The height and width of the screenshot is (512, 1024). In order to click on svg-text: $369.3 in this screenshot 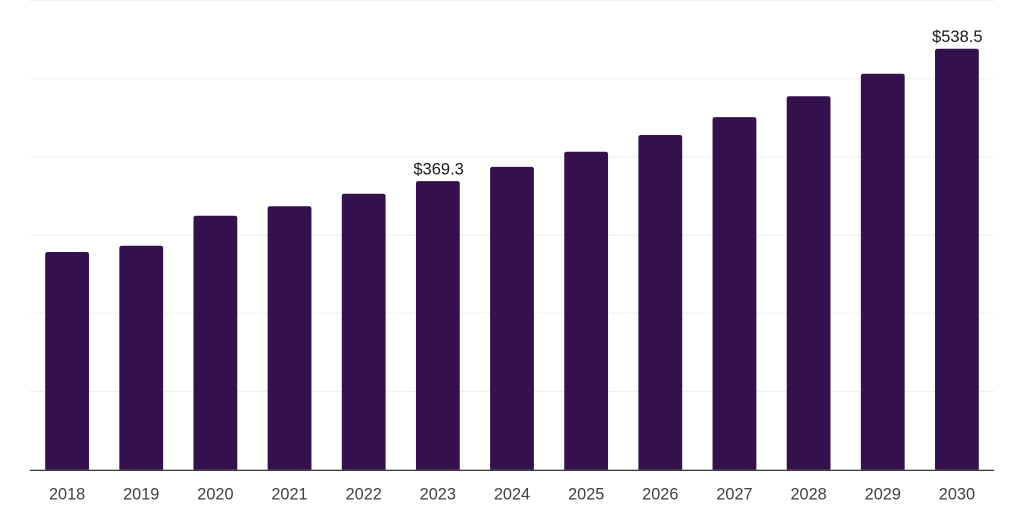, I will do `click(438, 170)`.